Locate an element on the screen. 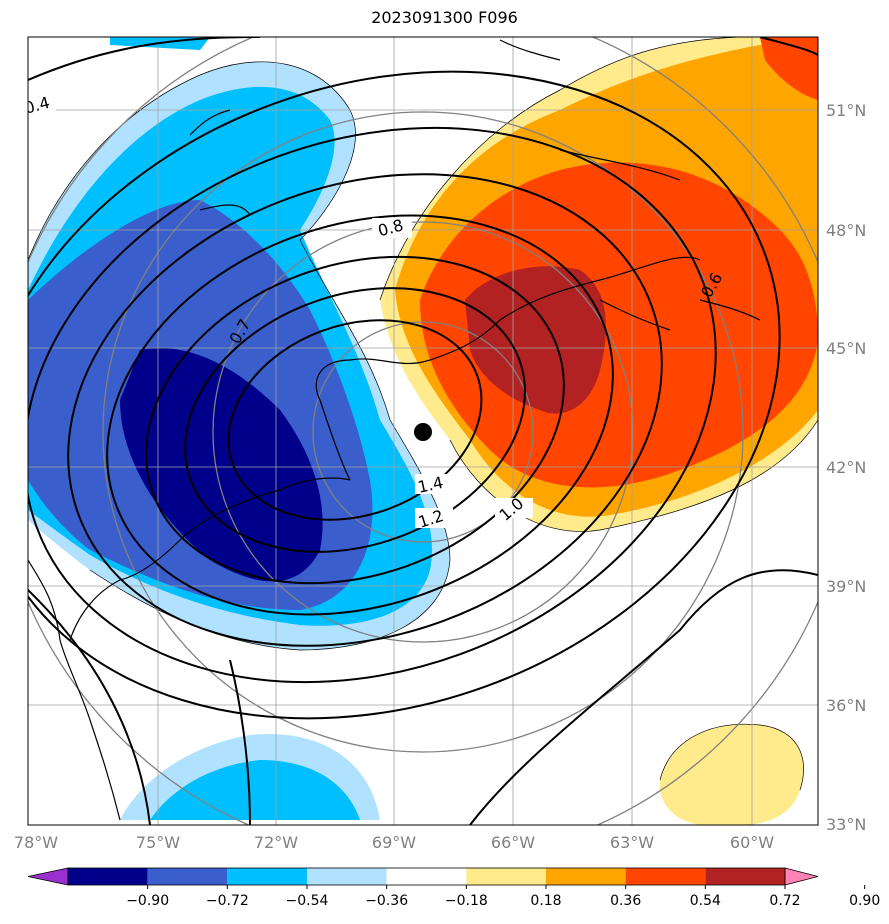 This screenshot has height=924, width=889. lat-label: 45°N is located at coordinates (846, 348).